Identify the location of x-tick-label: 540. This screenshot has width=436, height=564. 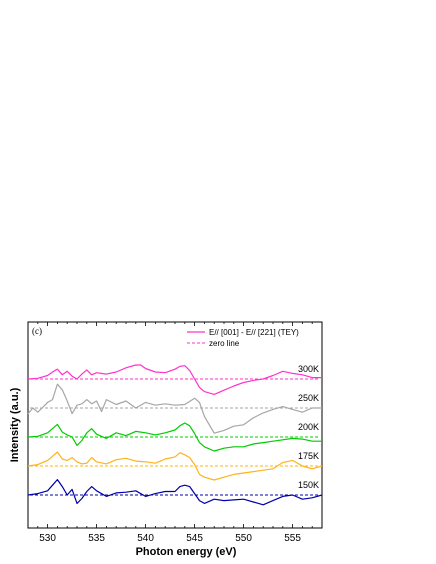
(145, 538).